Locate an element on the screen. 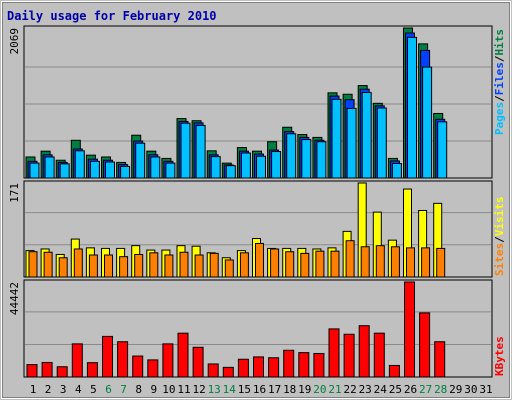 This screenshot has width=512, height=400. x-tick-label: 7 is located at coordinates (123, 389).